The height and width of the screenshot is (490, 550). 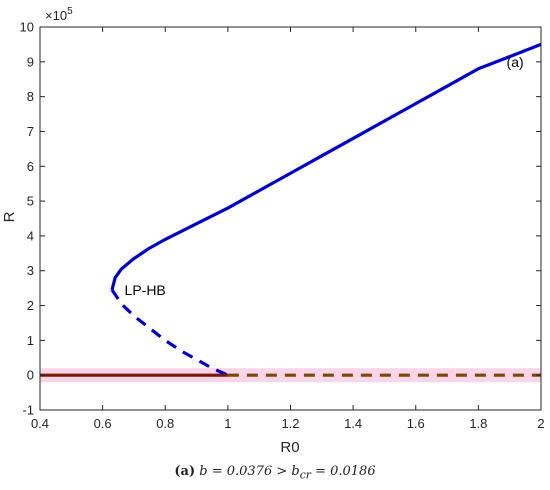 What do you see at coordinates (145, 290) in the screenshot?
I see `annotation-1: LP-HB` at bounding box center [145, 290].